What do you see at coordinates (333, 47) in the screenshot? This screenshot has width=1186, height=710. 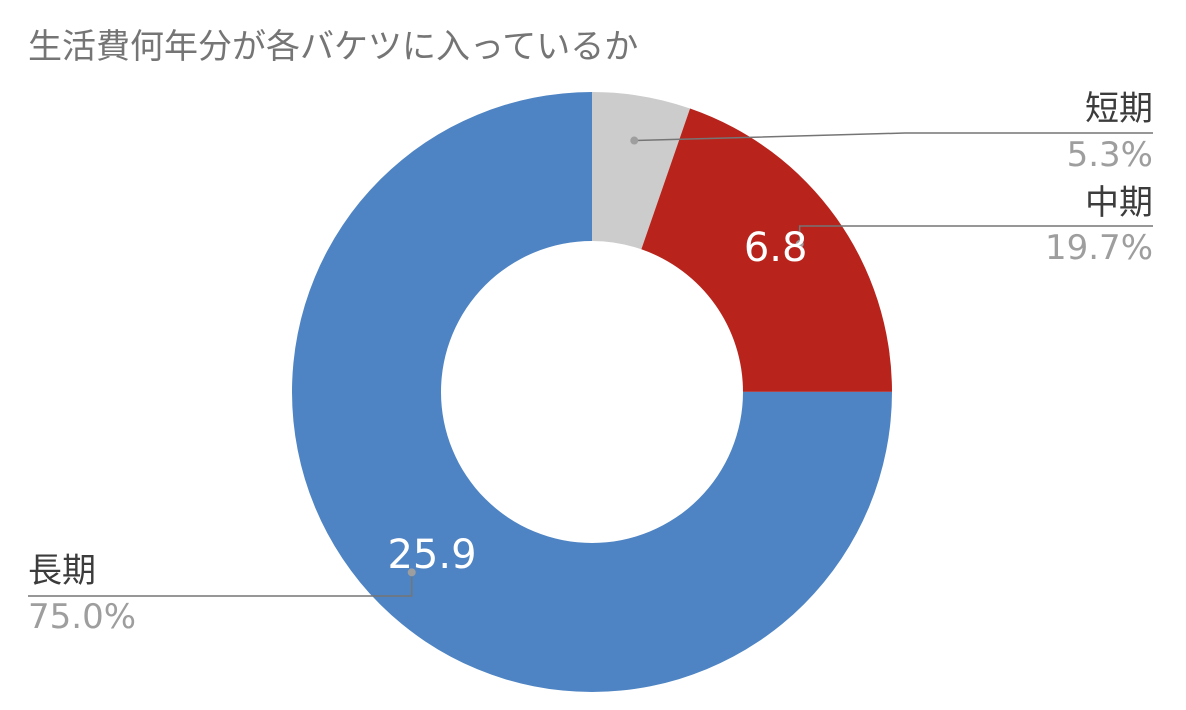 I see `chart-title: 生活費何年分が各バケツに入っているか` at bounding box center [333, 47].